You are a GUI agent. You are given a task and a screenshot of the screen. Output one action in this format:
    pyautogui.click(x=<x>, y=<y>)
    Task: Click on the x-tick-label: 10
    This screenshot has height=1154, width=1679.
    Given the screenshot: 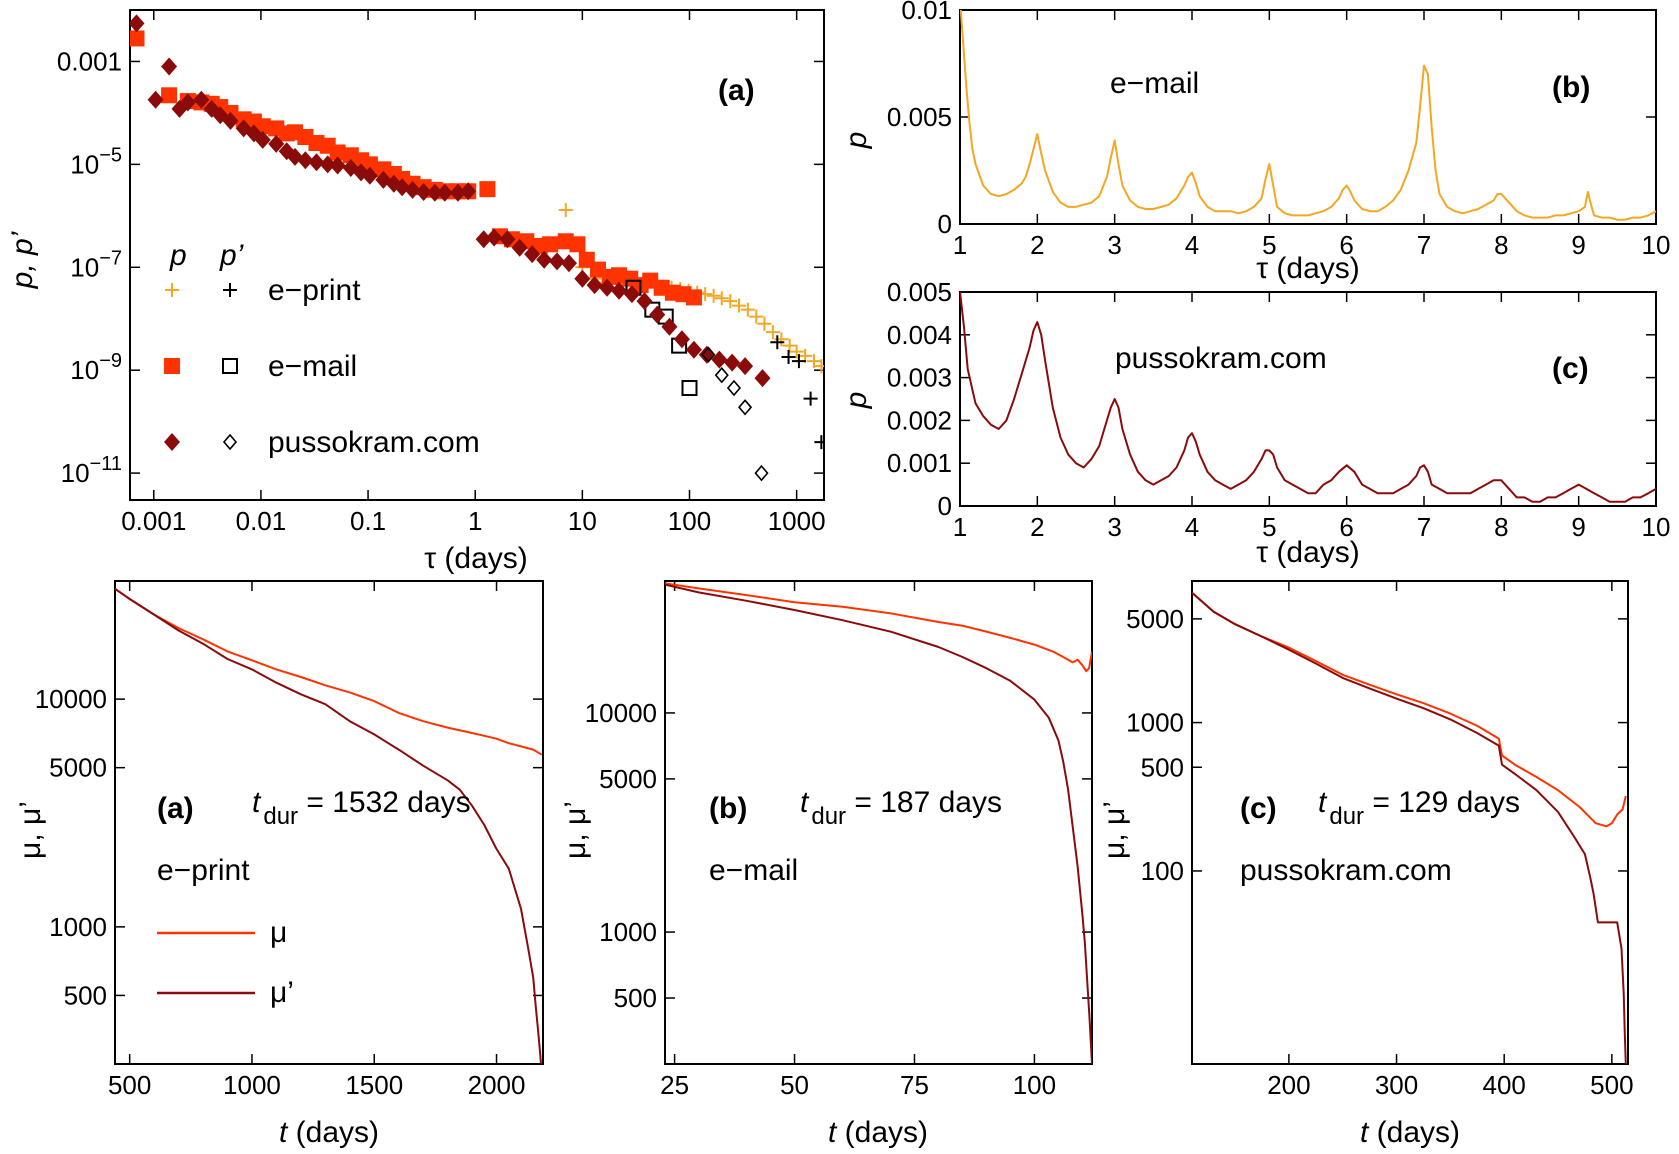 What is the action you would take?
    pyautogui.click(x=582, y=521)
    